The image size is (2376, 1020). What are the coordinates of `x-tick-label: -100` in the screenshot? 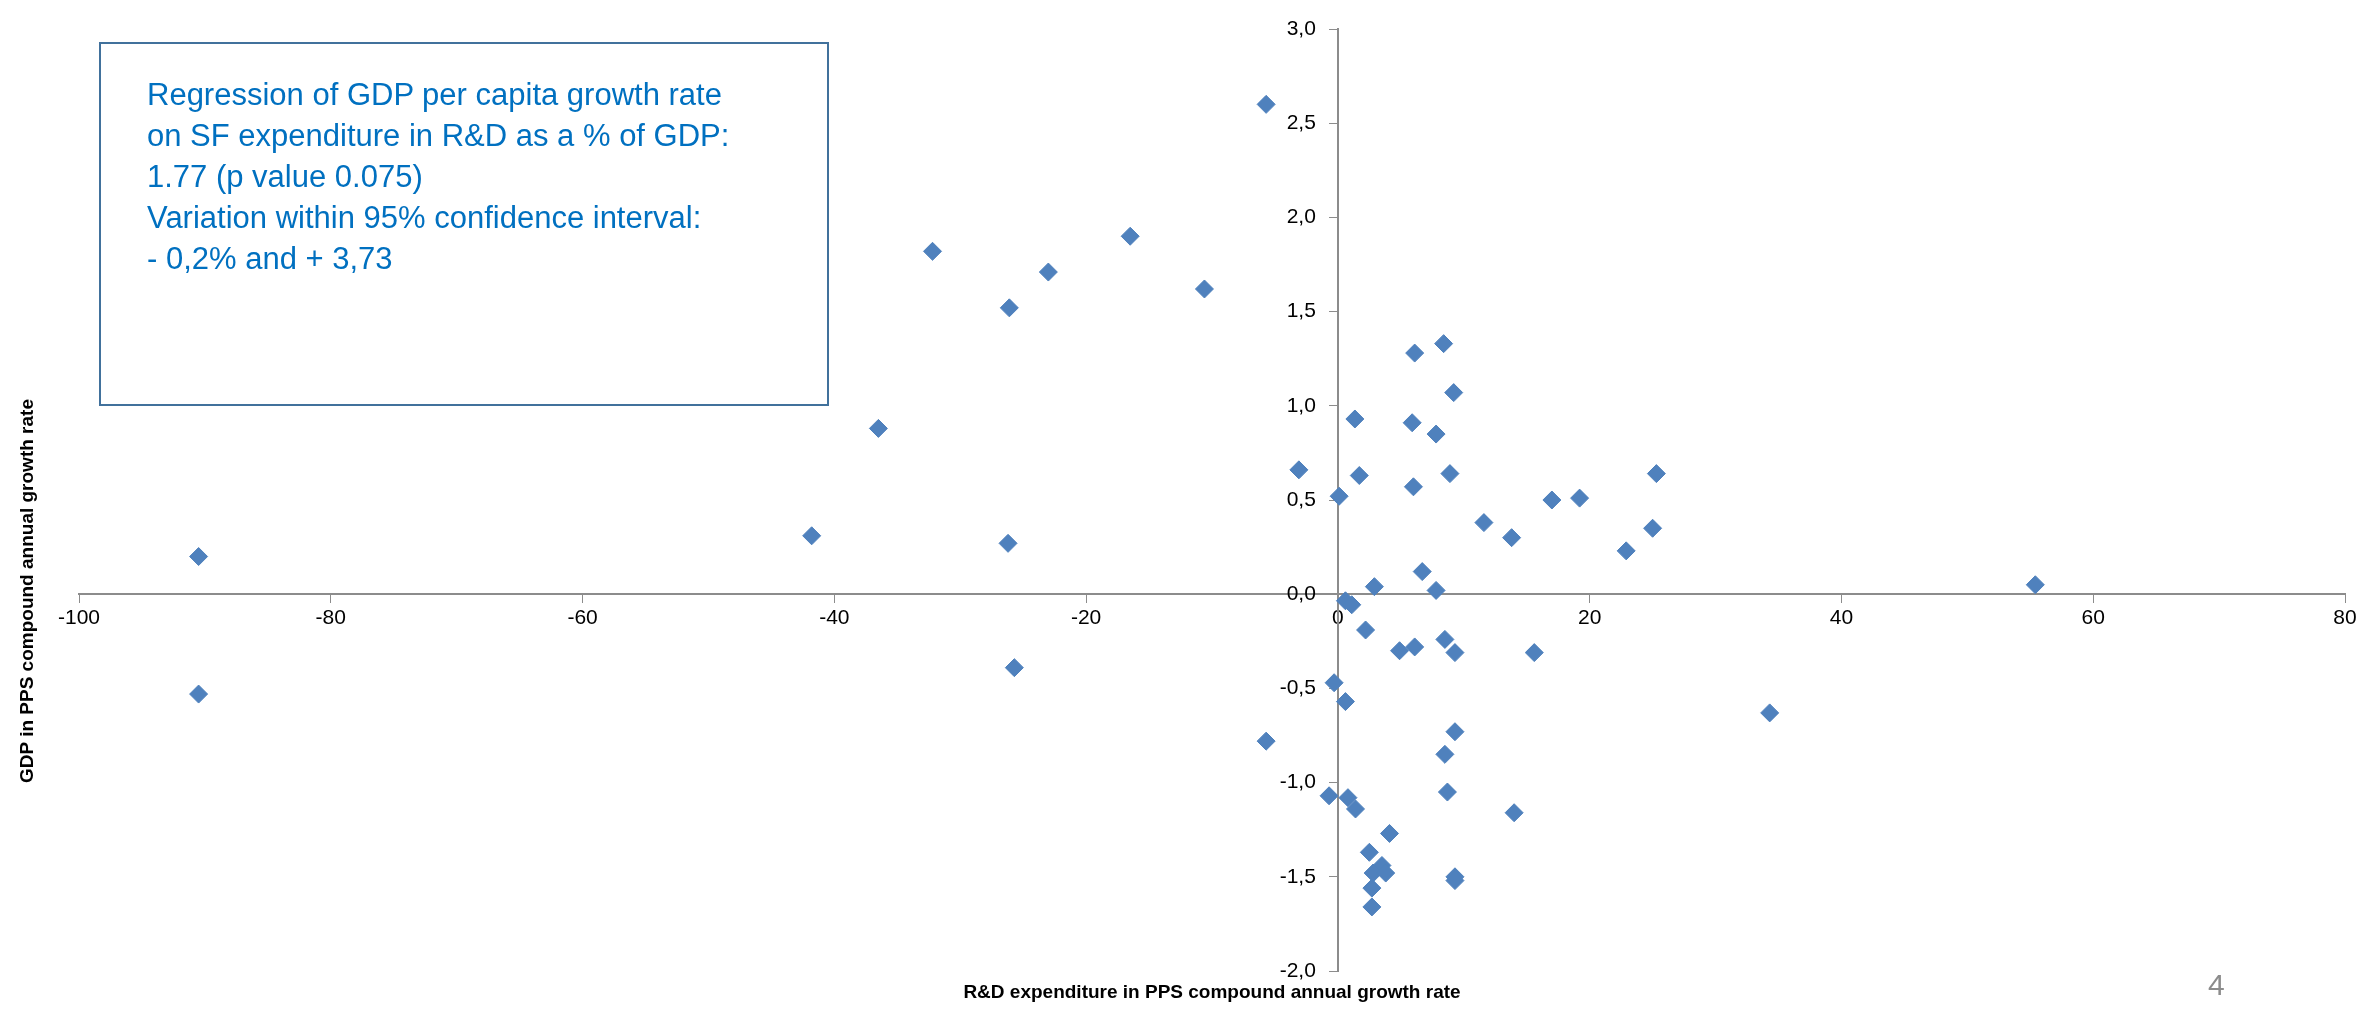 It's located at (79, 616).